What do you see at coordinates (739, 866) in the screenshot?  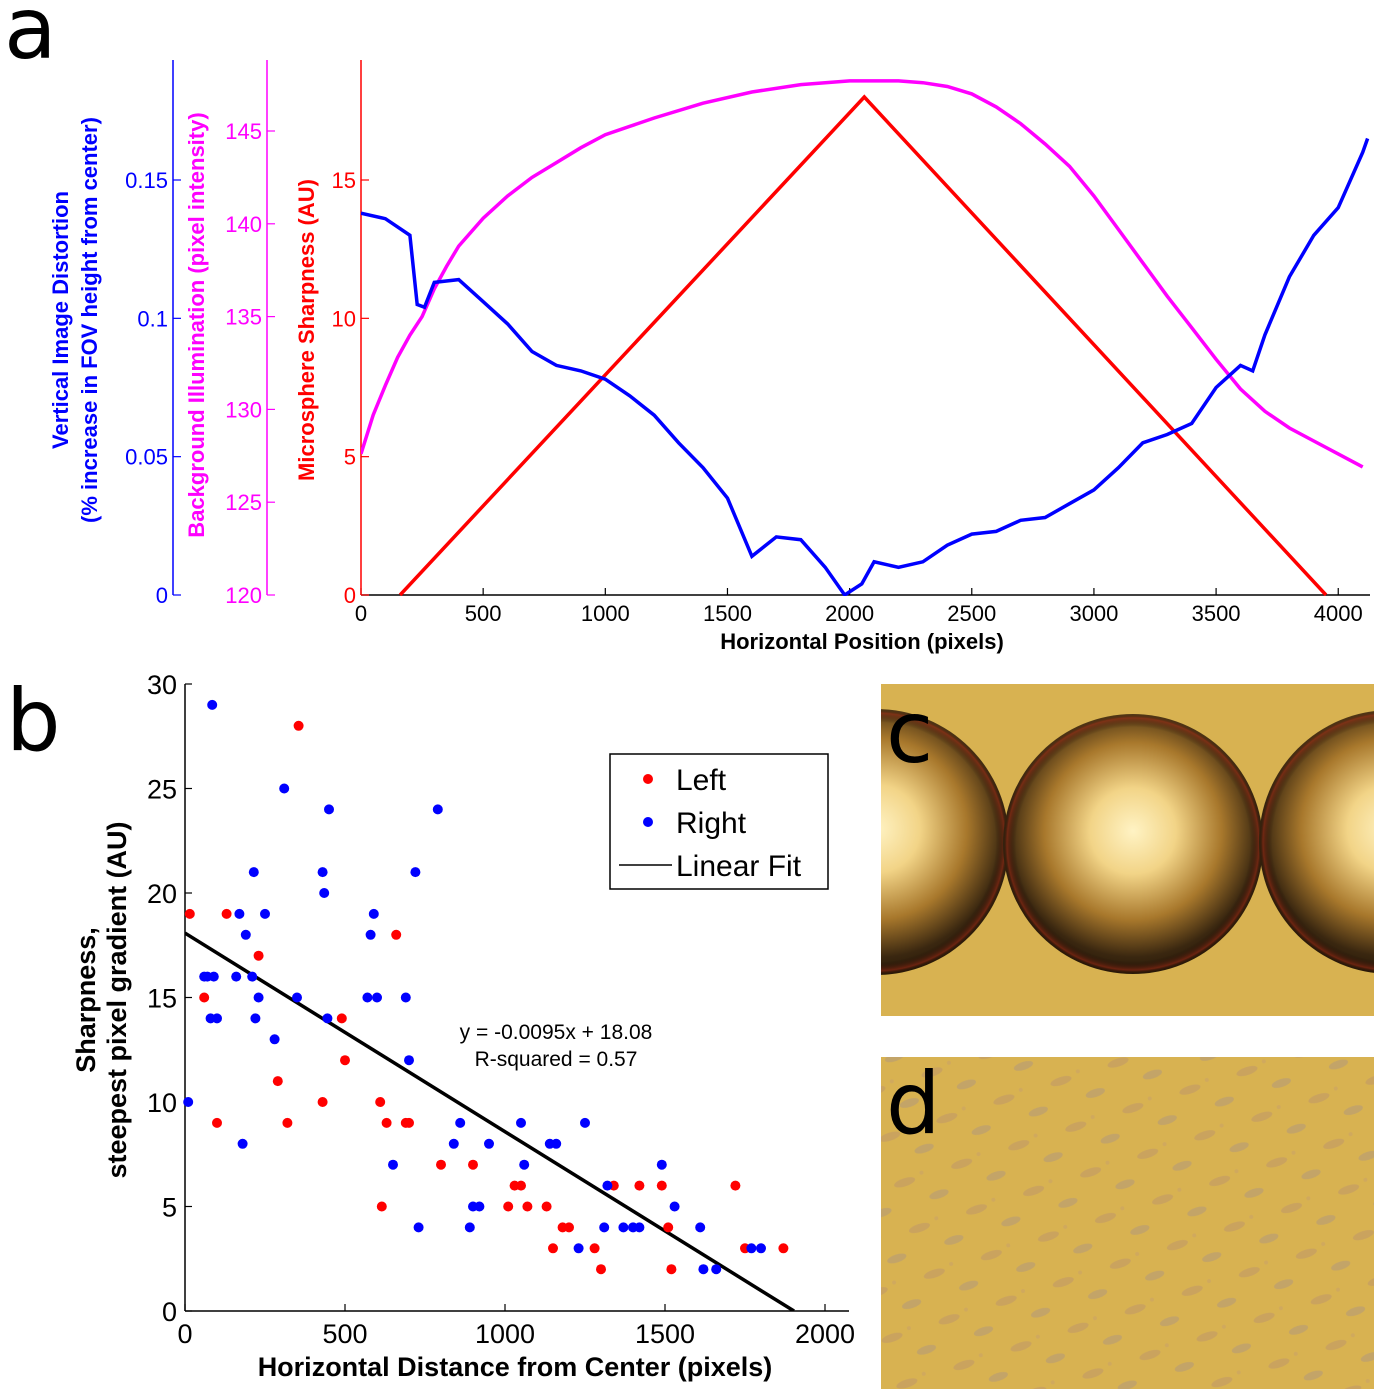 I see `legend-label-fit: Linear Fit` at bounding box center [739, 866].